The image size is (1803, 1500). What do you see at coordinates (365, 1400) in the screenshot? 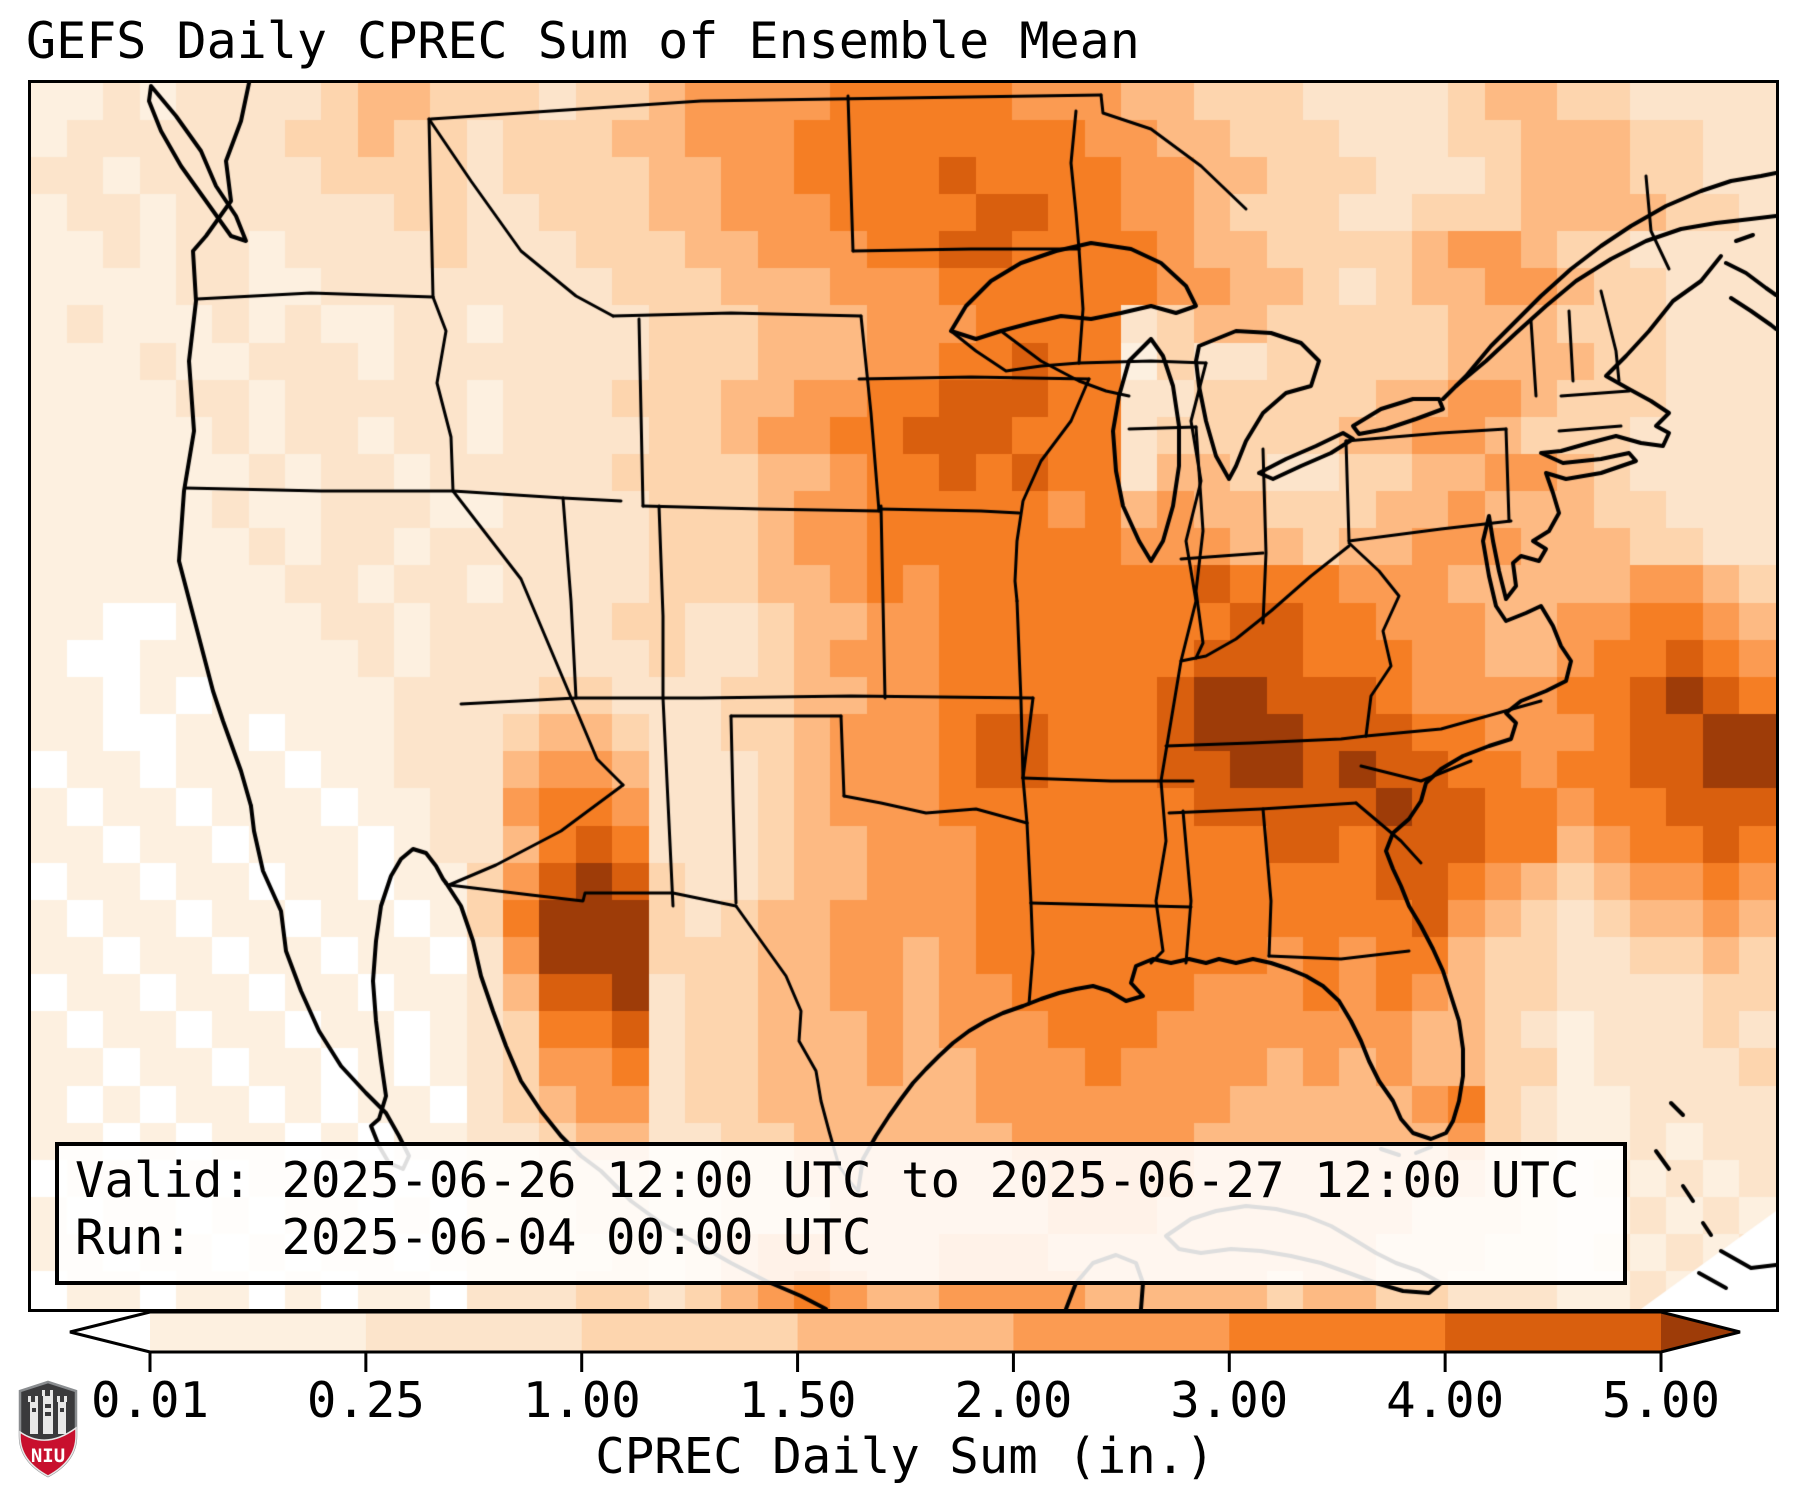
I see `colorbar-tick-label: 0.25` at bounding box center [365, 1400].